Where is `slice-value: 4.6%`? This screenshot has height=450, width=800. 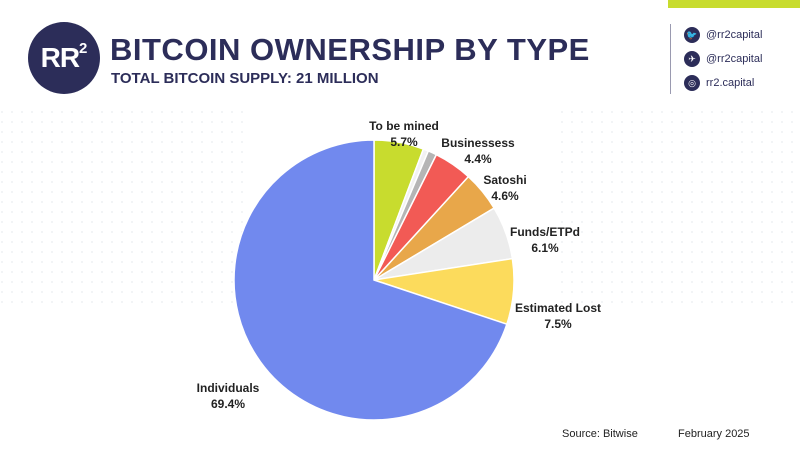
slice-value: 4.6% is located at coordinates (505, 196).